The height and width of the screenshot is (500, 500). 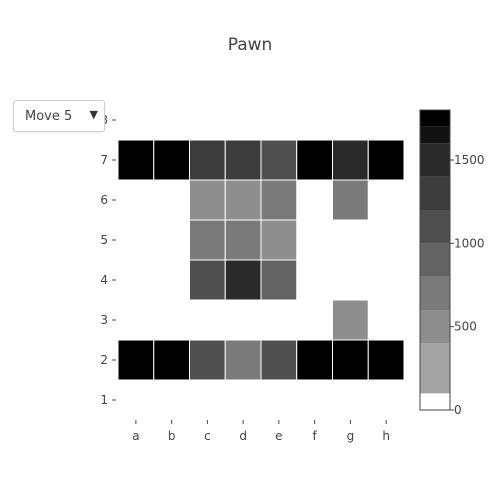 I want to click on heatmap-cell-h2, so click(x=386, y=360).